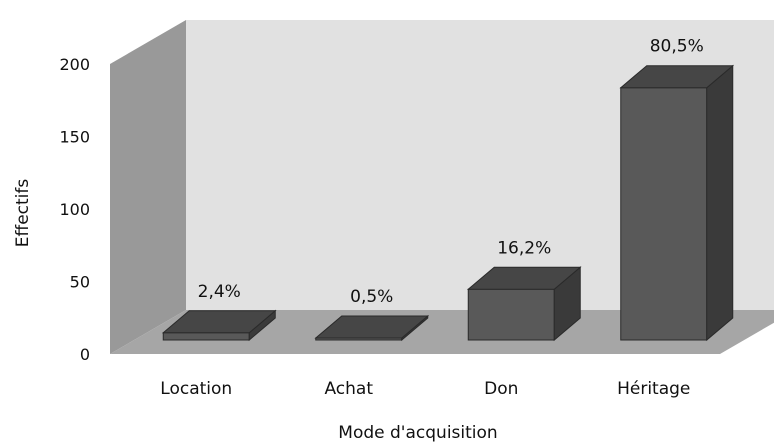  What do you see at coordinates (348, 389) in the screenshot?
I see `x-tick-label: Achat` at bounding box center [348, 389].